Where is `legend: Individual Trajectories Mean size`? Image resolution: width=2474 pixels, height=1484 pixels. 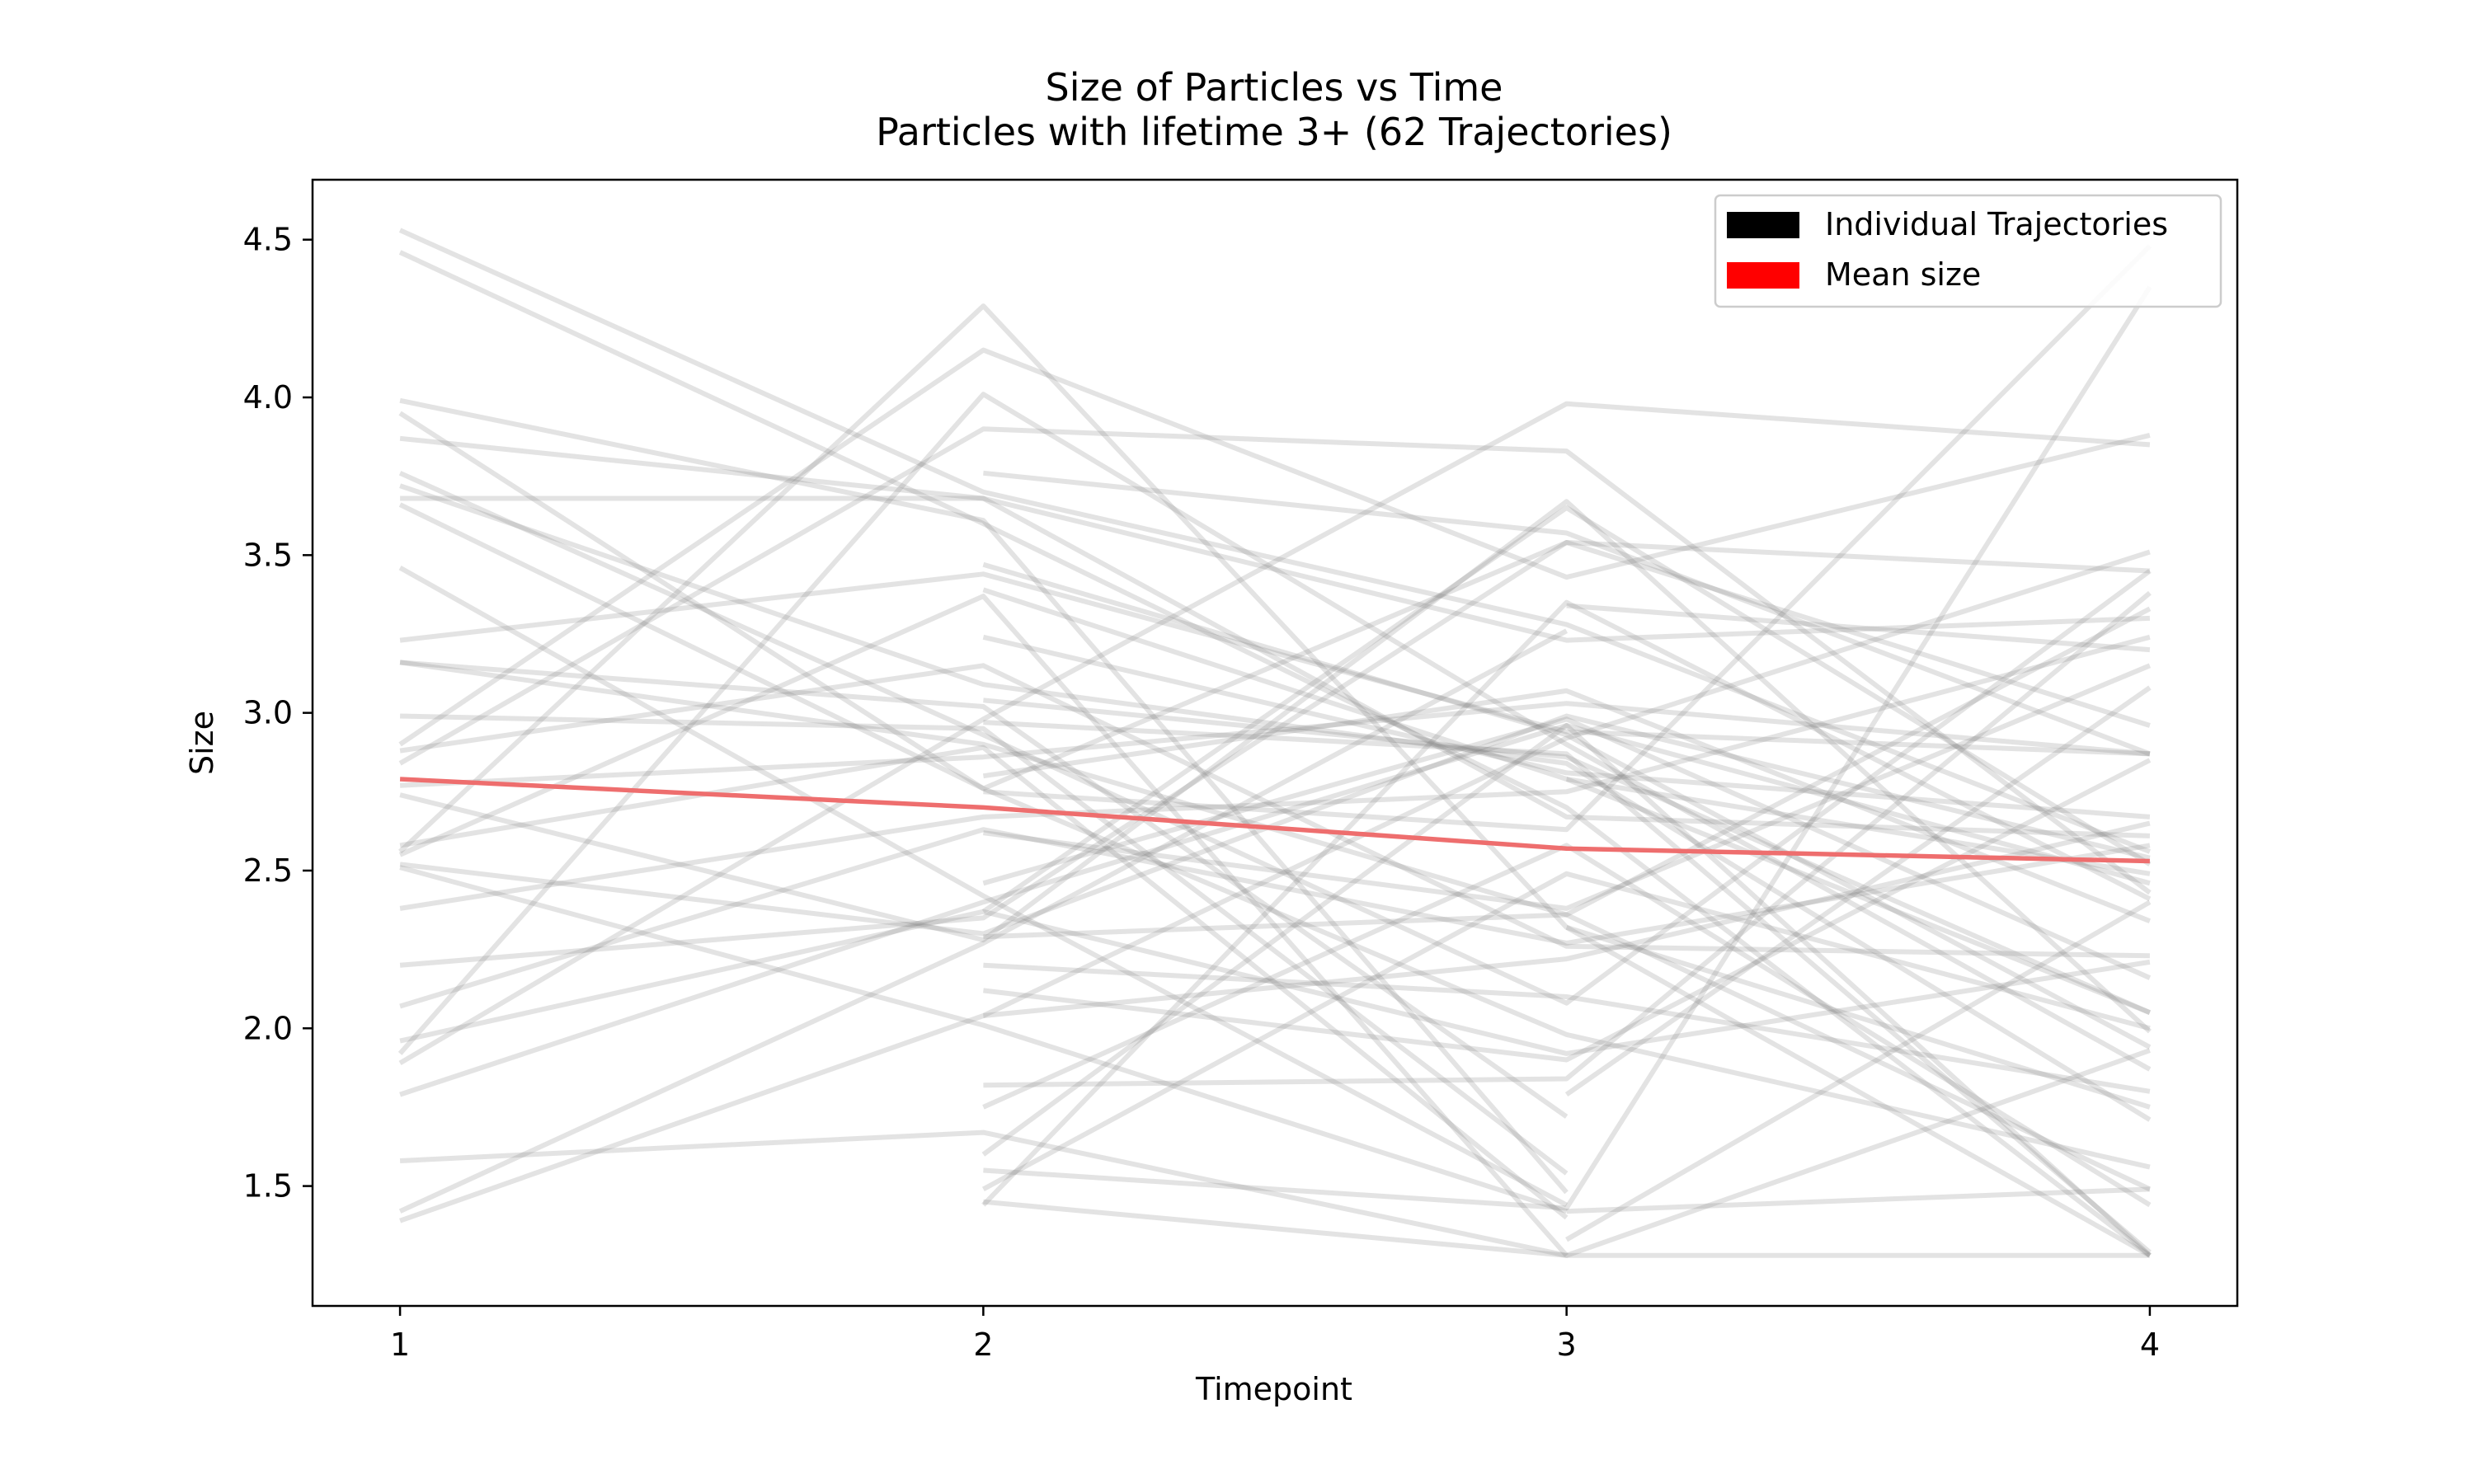
legend: Individual Trajectories Mean size is located at coordinates (1968, 251).